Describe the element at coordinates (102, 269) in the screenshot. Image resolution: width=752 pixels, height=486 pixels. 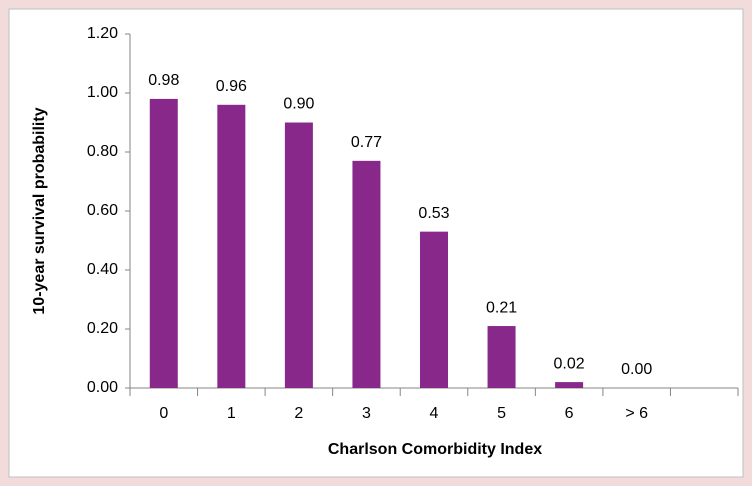
I see `y-tick-label: 0.40` at that location.